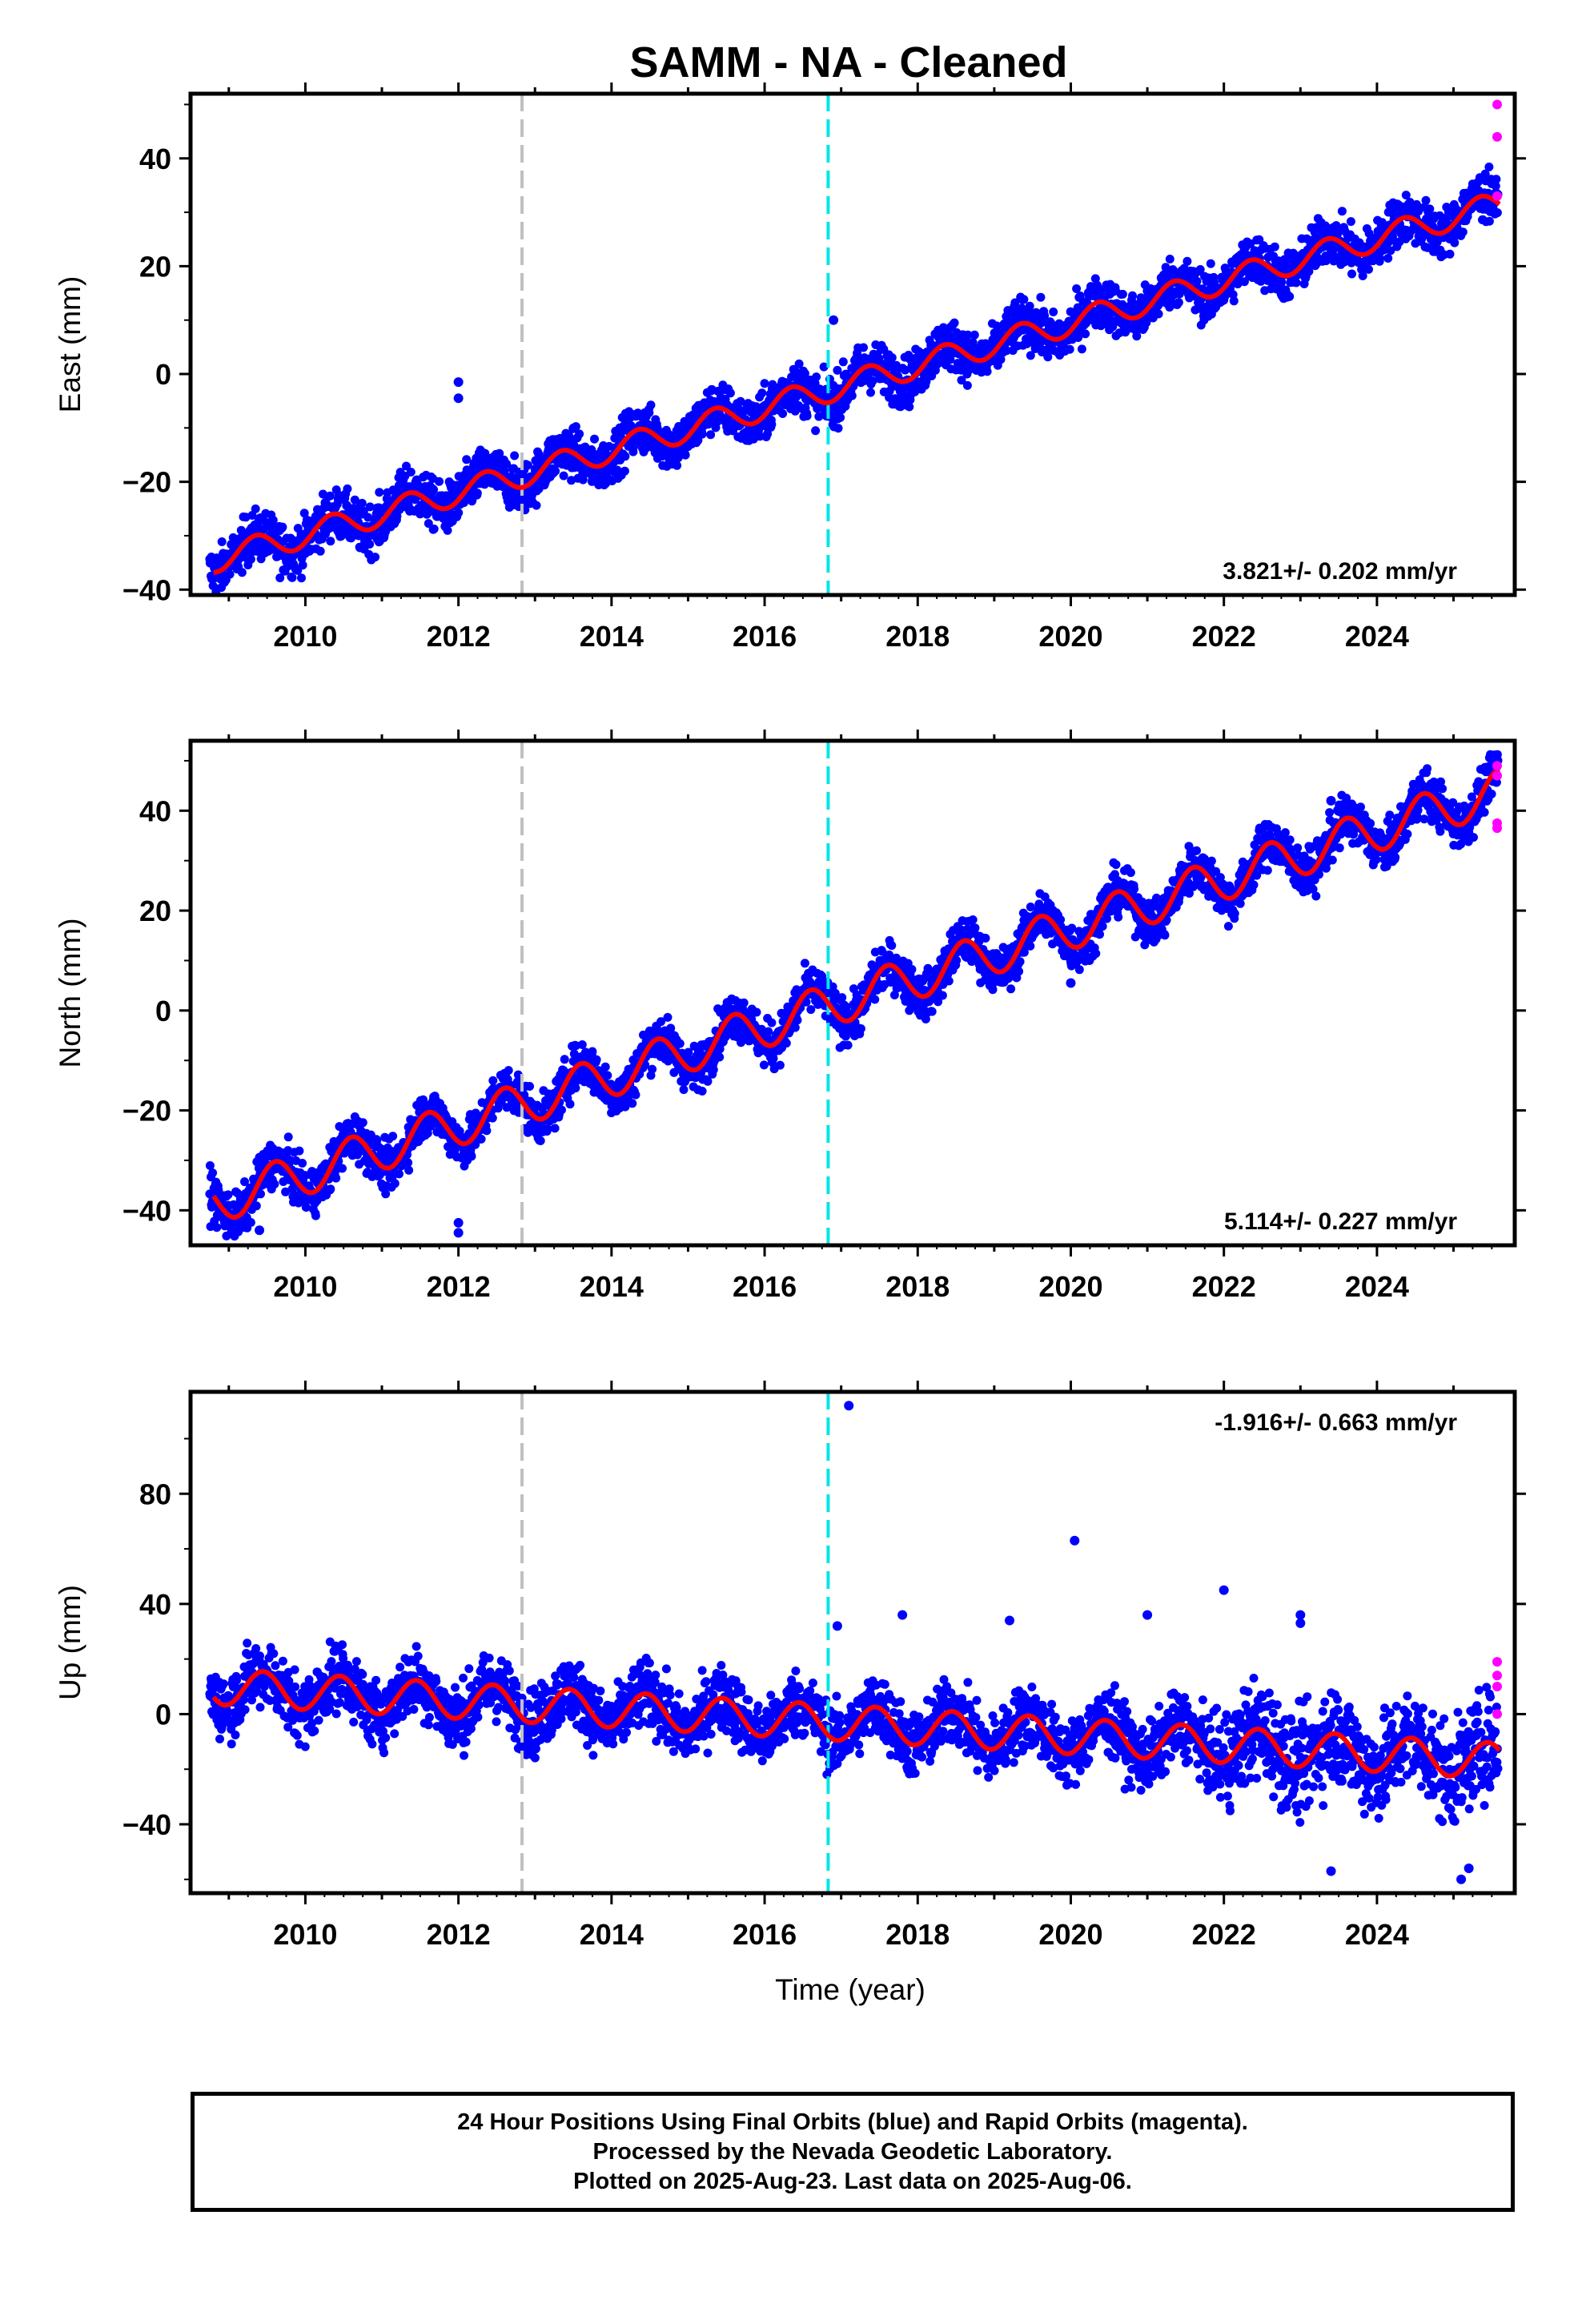 This screenshot has height=2324, width=1582. Describe the element at coordinates (146, 483) in the screenshot. I see `east-y-tick-label: −20` at that location.